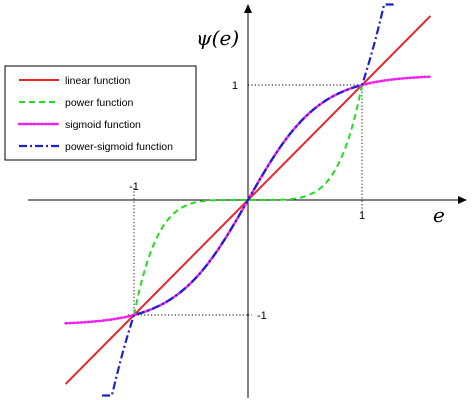 The image size is (474, 400). Describe the element at coordinates (103, 125) in the screenshot. I see `legend-label: sigmoid function` at that location.